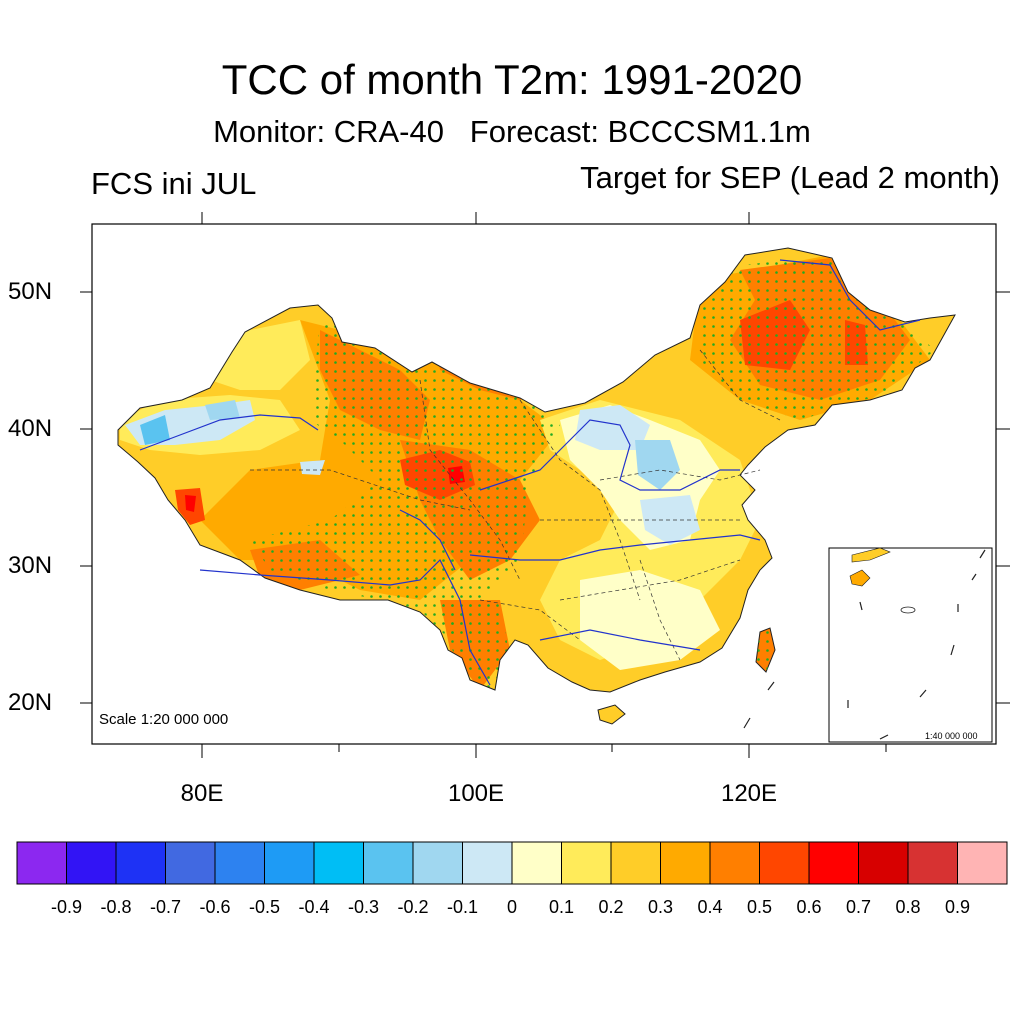  What do you see at coordinates (476, 793) in the screenshot?
I see `lon-label-100e: 100E` at bounding box center [476, 793].